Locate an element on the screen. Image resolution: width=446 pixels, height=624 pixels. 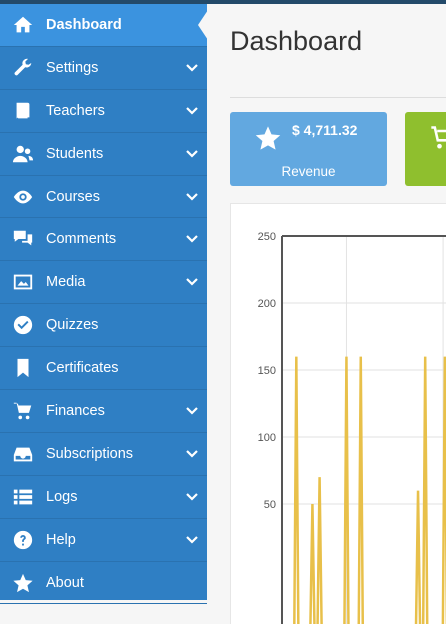
sidebar-item-label: About is located at coordinates (65, 582).